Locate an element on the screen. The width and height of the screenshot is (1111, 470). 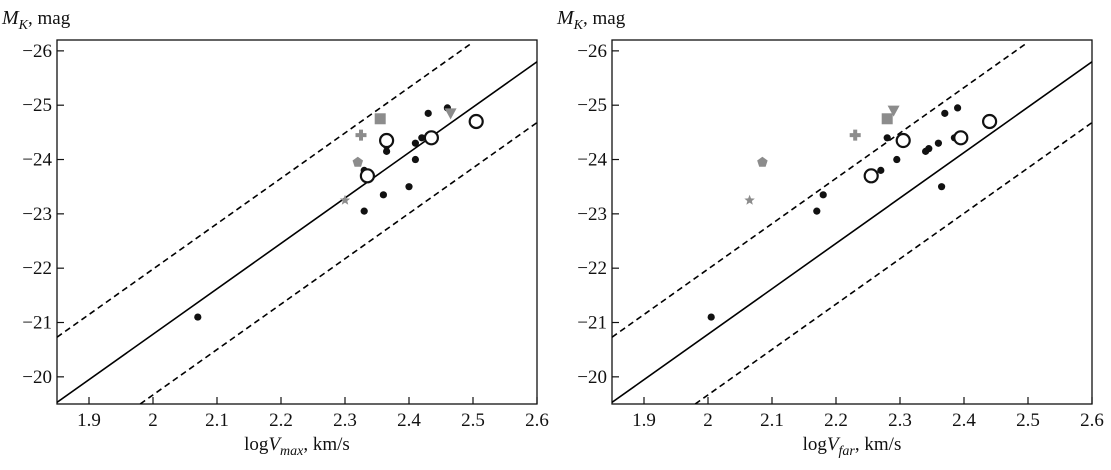
x-label-subscript: max is located at coordinates (292, 451).